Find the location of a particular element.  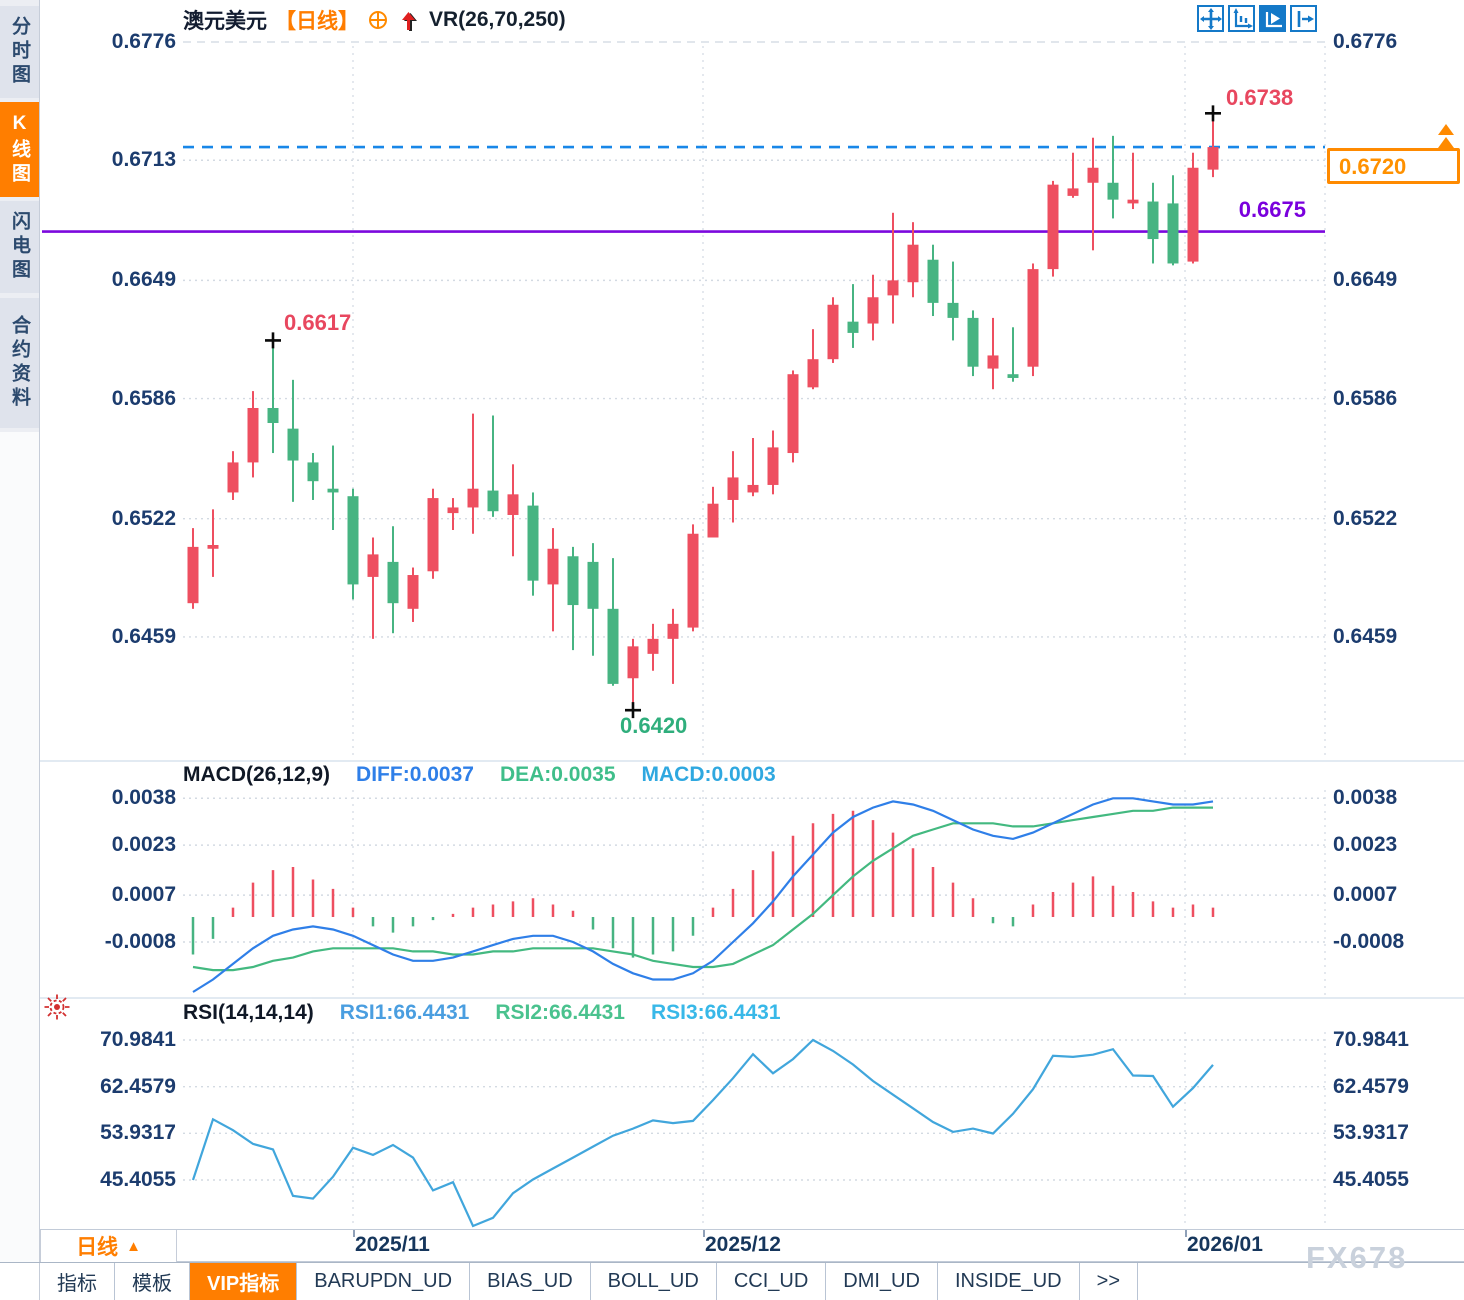

shift-right-icon is located at coordinates (1305, 18).